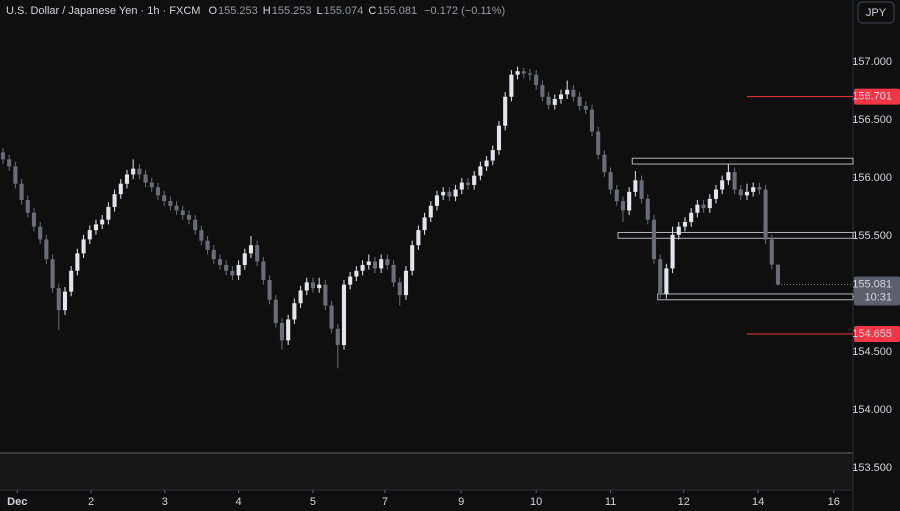 Image resolution: width=900 pixels, height=511 pixels. I want to click on last-price-label: 155.081, so click(872, 284).